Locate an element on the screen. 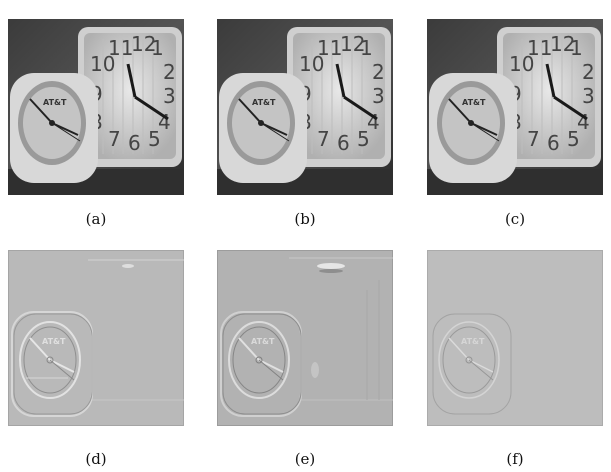 The image size is (611, 472). caption-f: (f) is located at coordinates (515, 459).